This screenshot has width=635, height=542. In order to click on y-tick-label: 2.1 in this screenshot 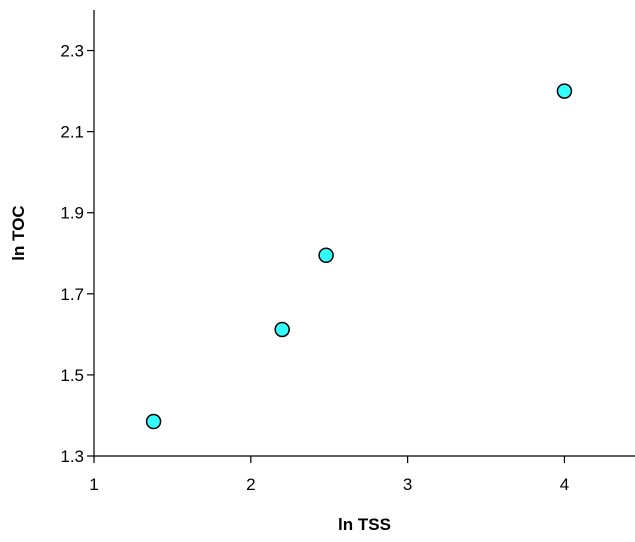, I will do `click(72, 132)`.